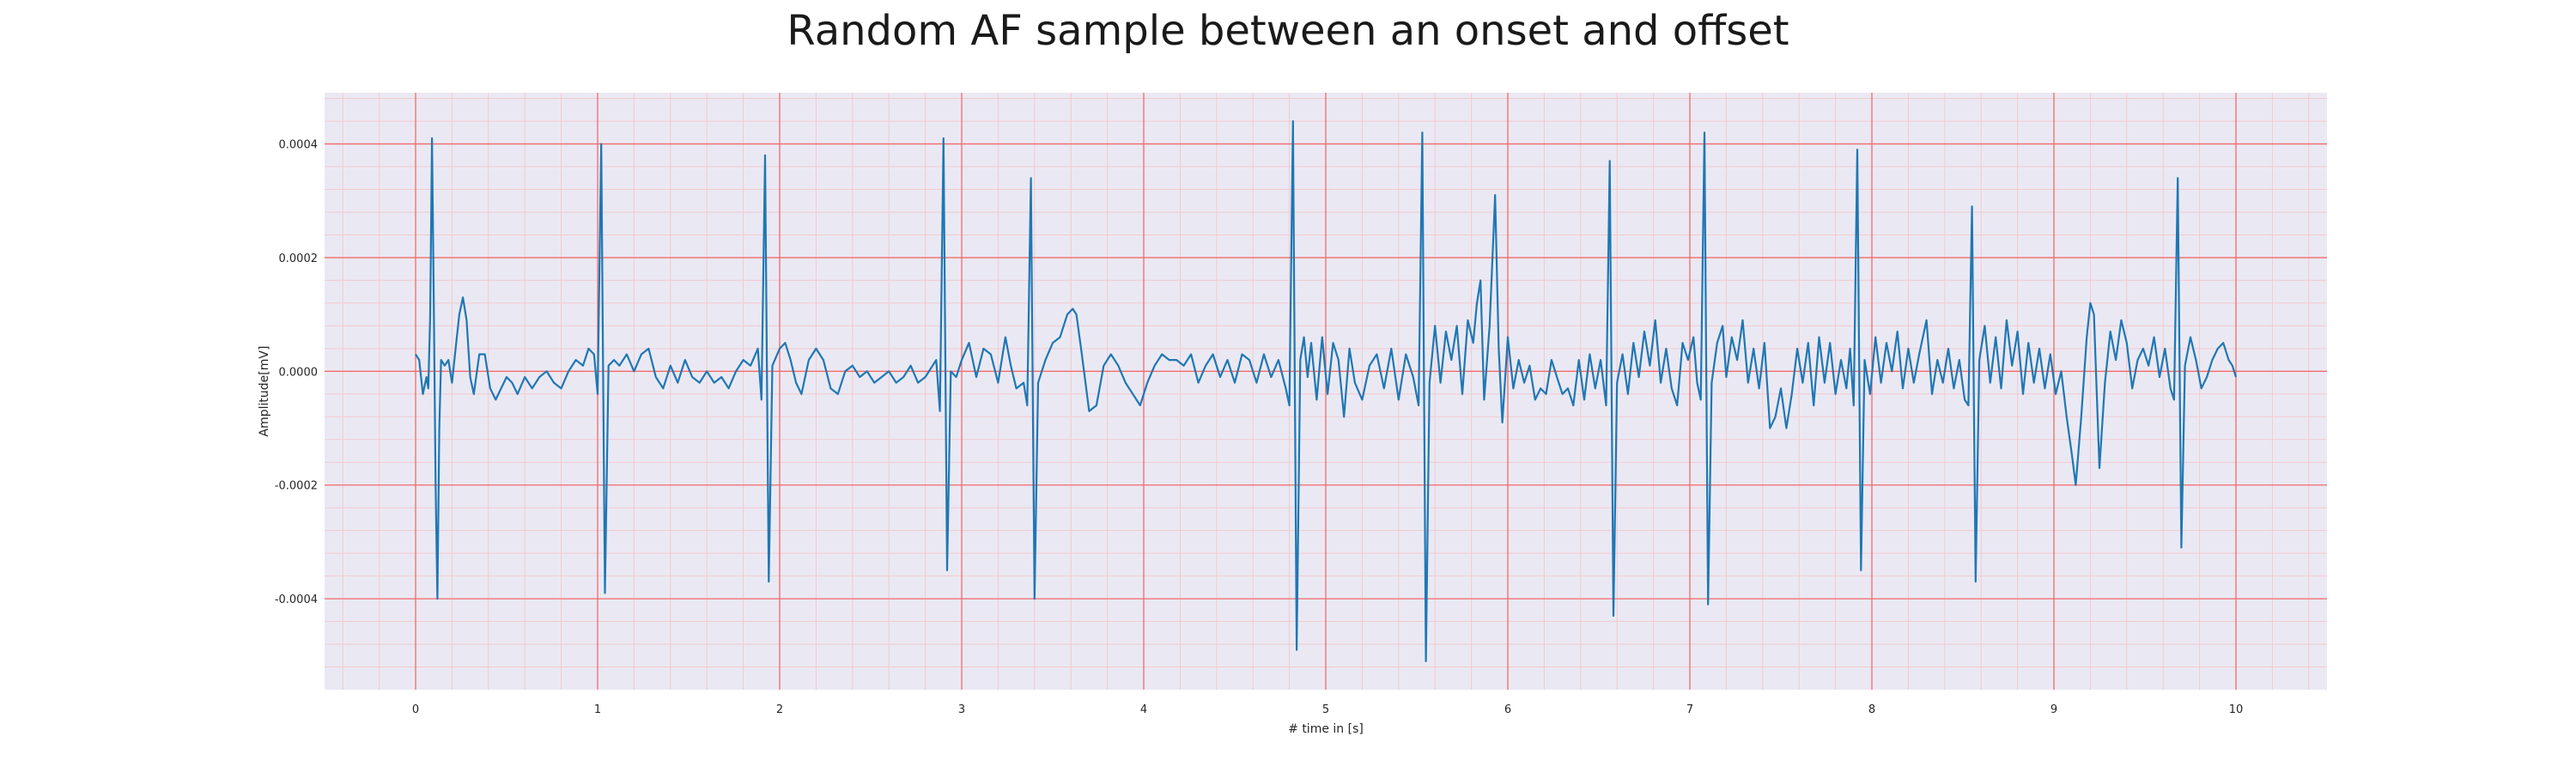 This screenshot has width=2576, height=773. What do you see at coordinates (296, 599) in the screenshot?
I see `y-tick-label: -0.0004` at bounding box center [296, 599].